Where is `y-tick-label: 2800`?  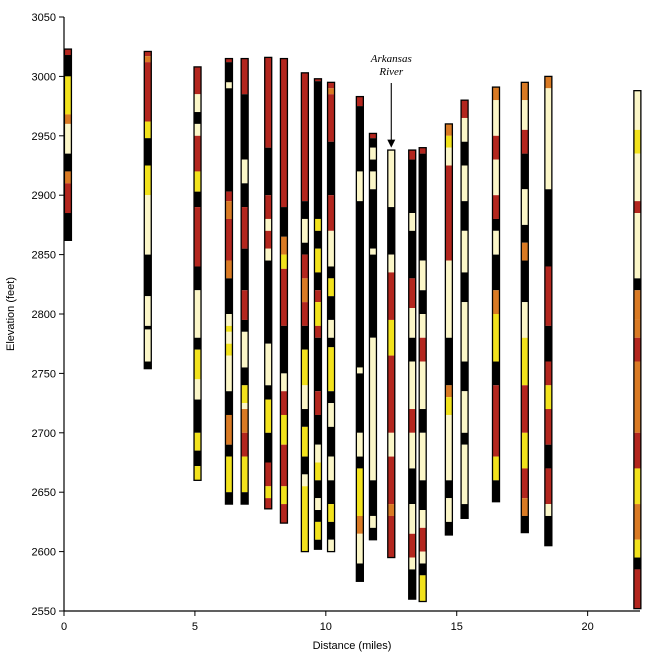 y-tick-label: 2800 is located at coordinates (44, 315).